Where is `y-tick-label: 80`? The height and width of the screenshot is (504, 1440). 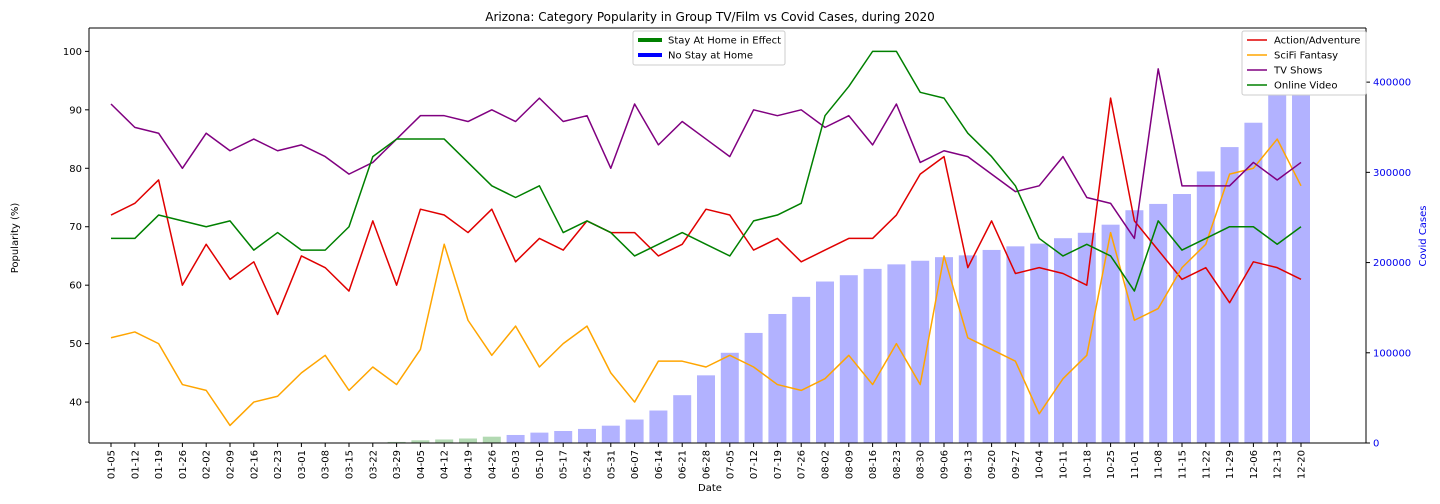
y-tick-label: 80 is located at coordinates (75, 169).